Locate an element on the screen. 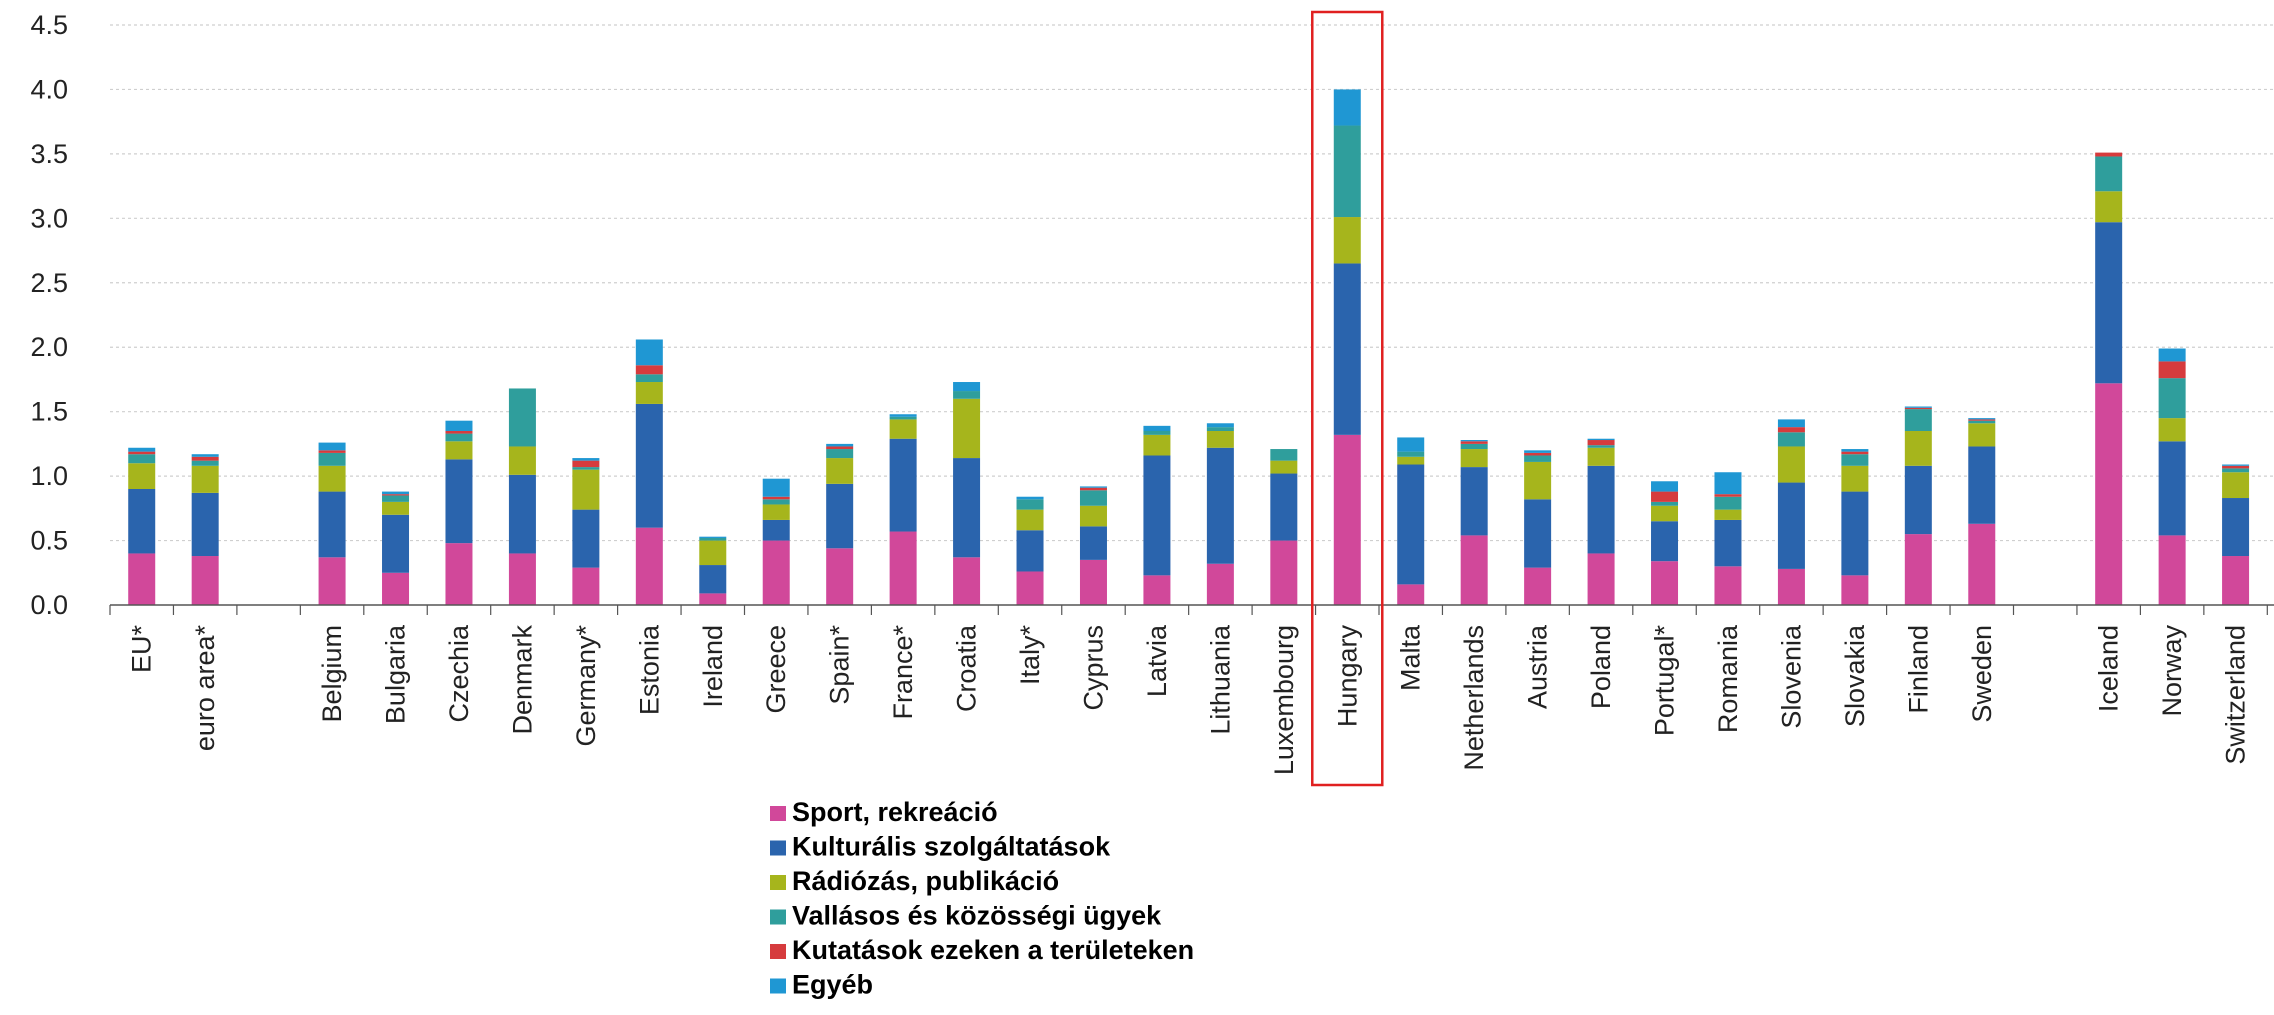 This screenshot has height=1015, width=2274. bar-segment-cyprus-kulturalis-szolgaltatasok is located at coordinates (1093, 543).